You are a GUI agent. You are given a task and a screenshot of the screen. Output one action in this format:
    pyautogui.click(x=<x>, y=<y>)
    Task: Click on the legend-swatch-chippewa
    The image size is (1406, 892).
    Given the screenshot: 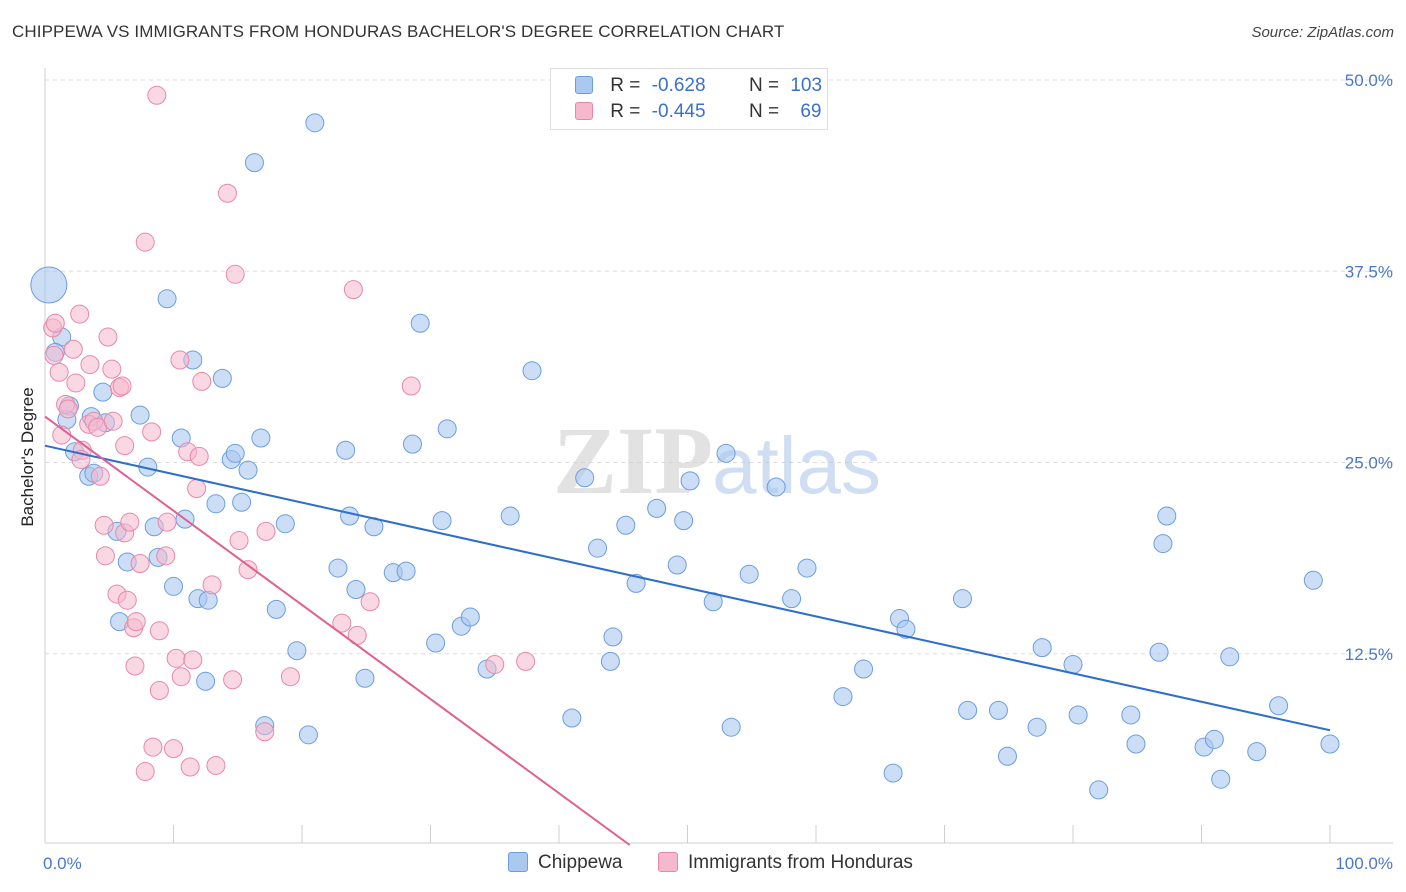 What is the action you would take?
    pyautogui.click(x=584, y=85)
    